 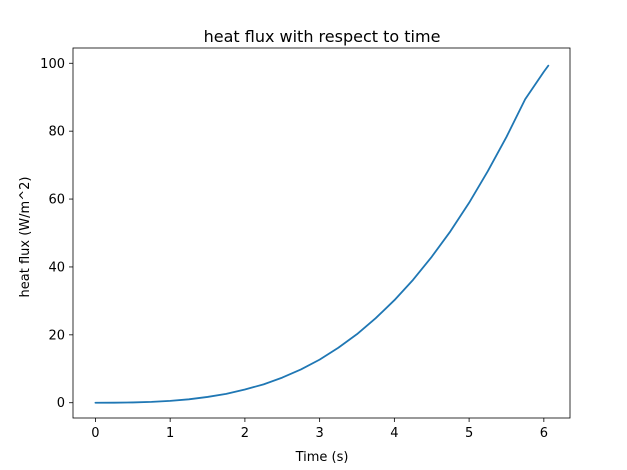 I want to click on x-tick-label: 1, so click(x=170, y=433).